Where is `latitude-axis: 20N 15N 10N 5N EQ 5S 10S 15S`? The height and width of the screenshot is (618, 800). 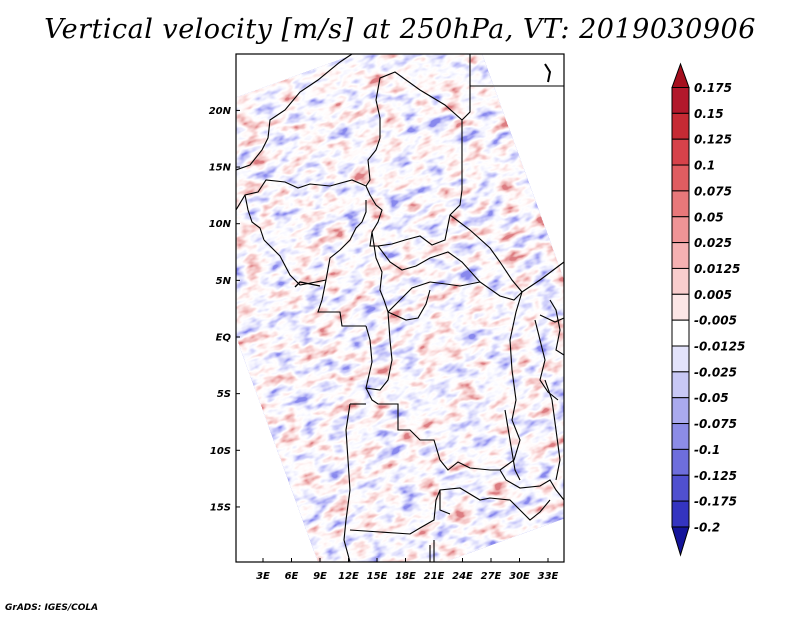 latitude-axis: 20N 15N 10N 5N EQ 5S 10S 15S is located at coordinates (224, 309).